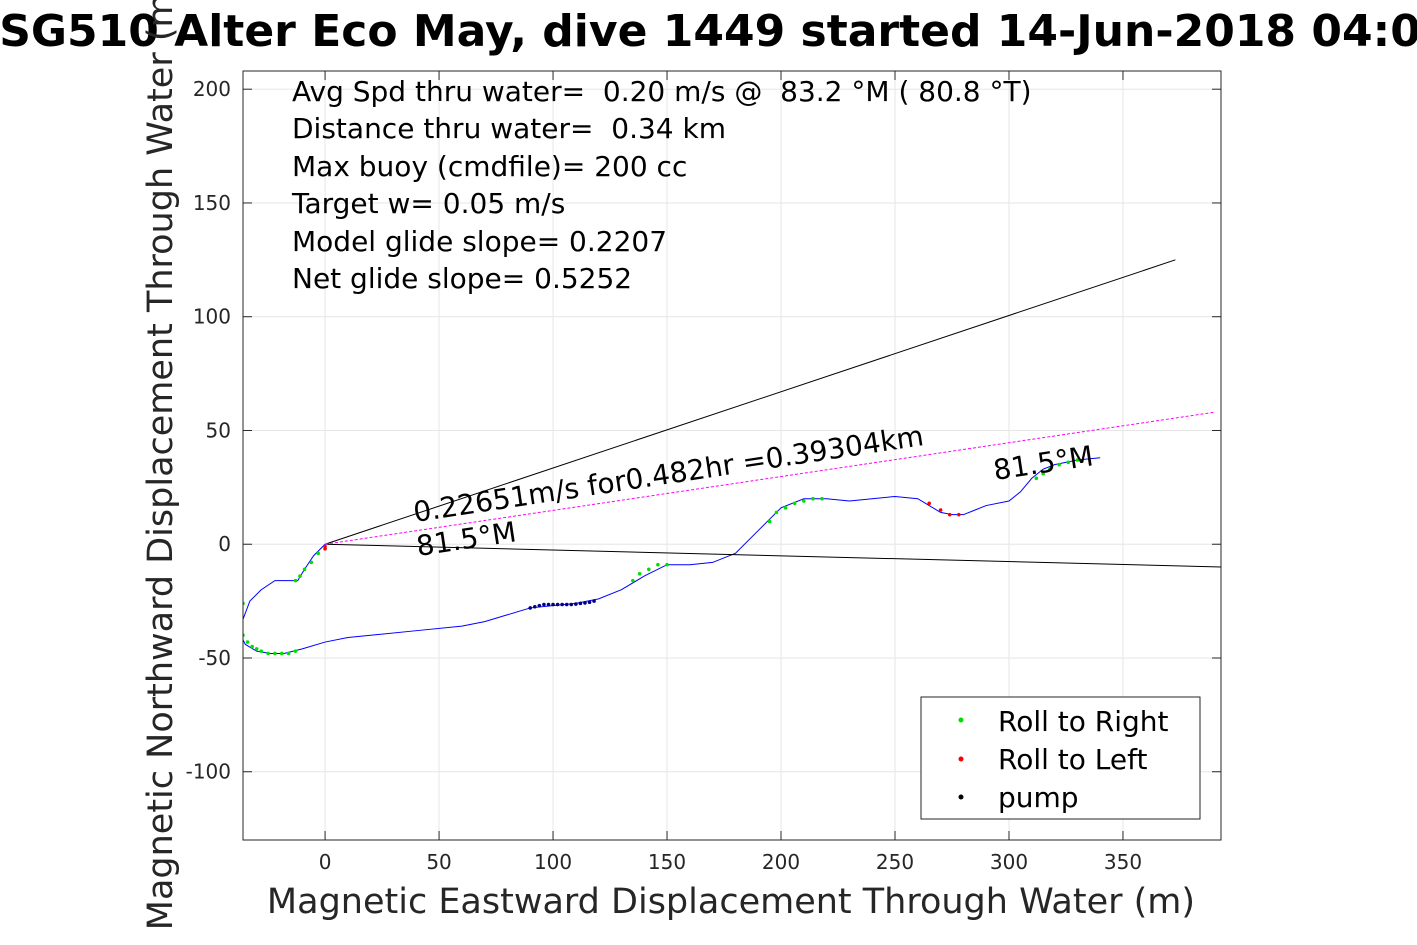  What do you see at coordinates (1038, 797) in the screenshot?
I see `legend-label-pump: pump` at bounding box center [1038, 797].